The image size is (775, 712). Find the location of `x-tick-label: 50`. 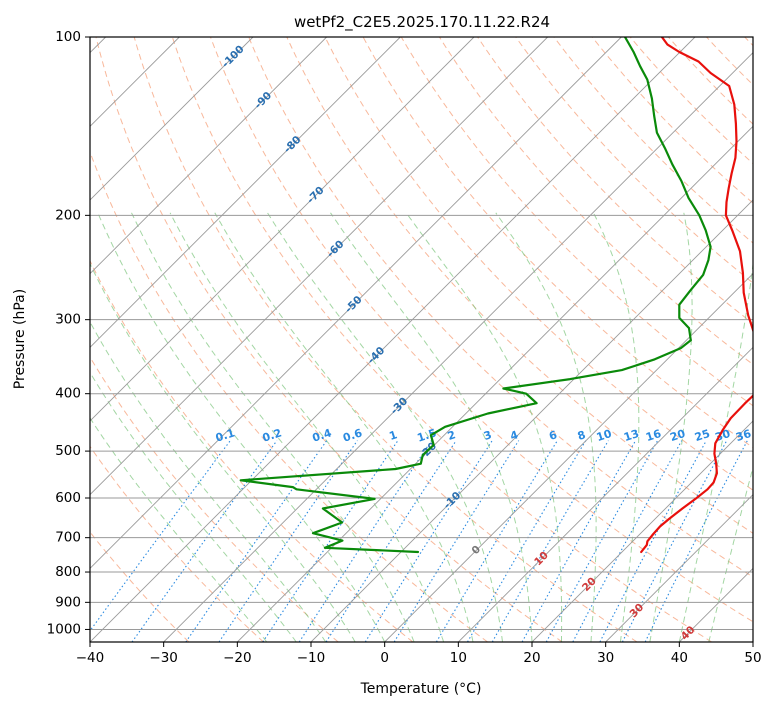

x-tick-label: 50 is located at coordinates (752, 658).